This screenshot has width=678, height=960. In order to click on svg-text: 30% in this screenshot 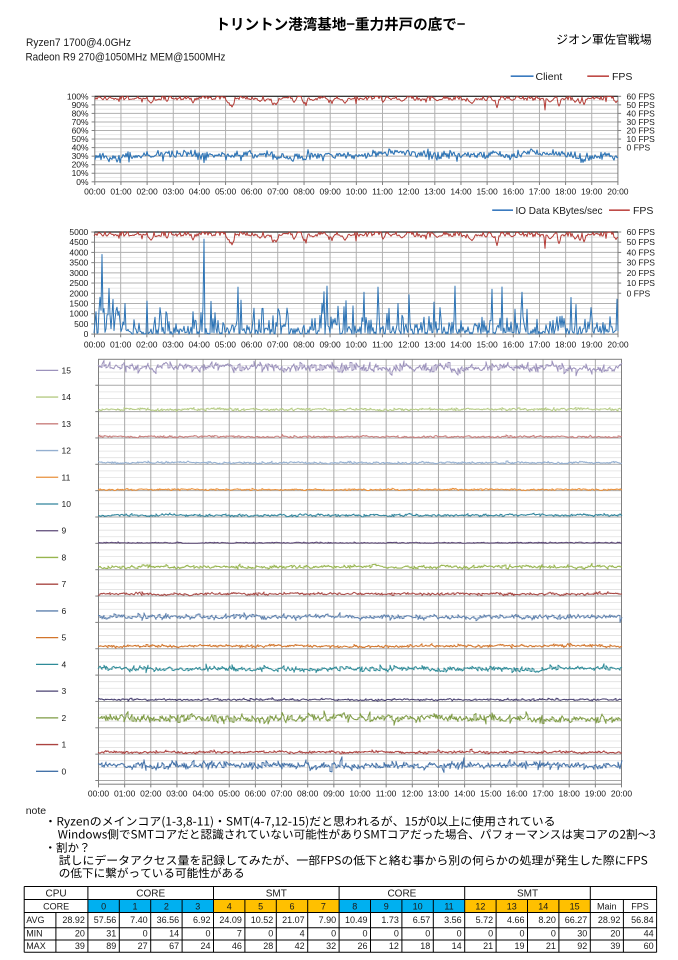, I will do `click(80, 156)`.